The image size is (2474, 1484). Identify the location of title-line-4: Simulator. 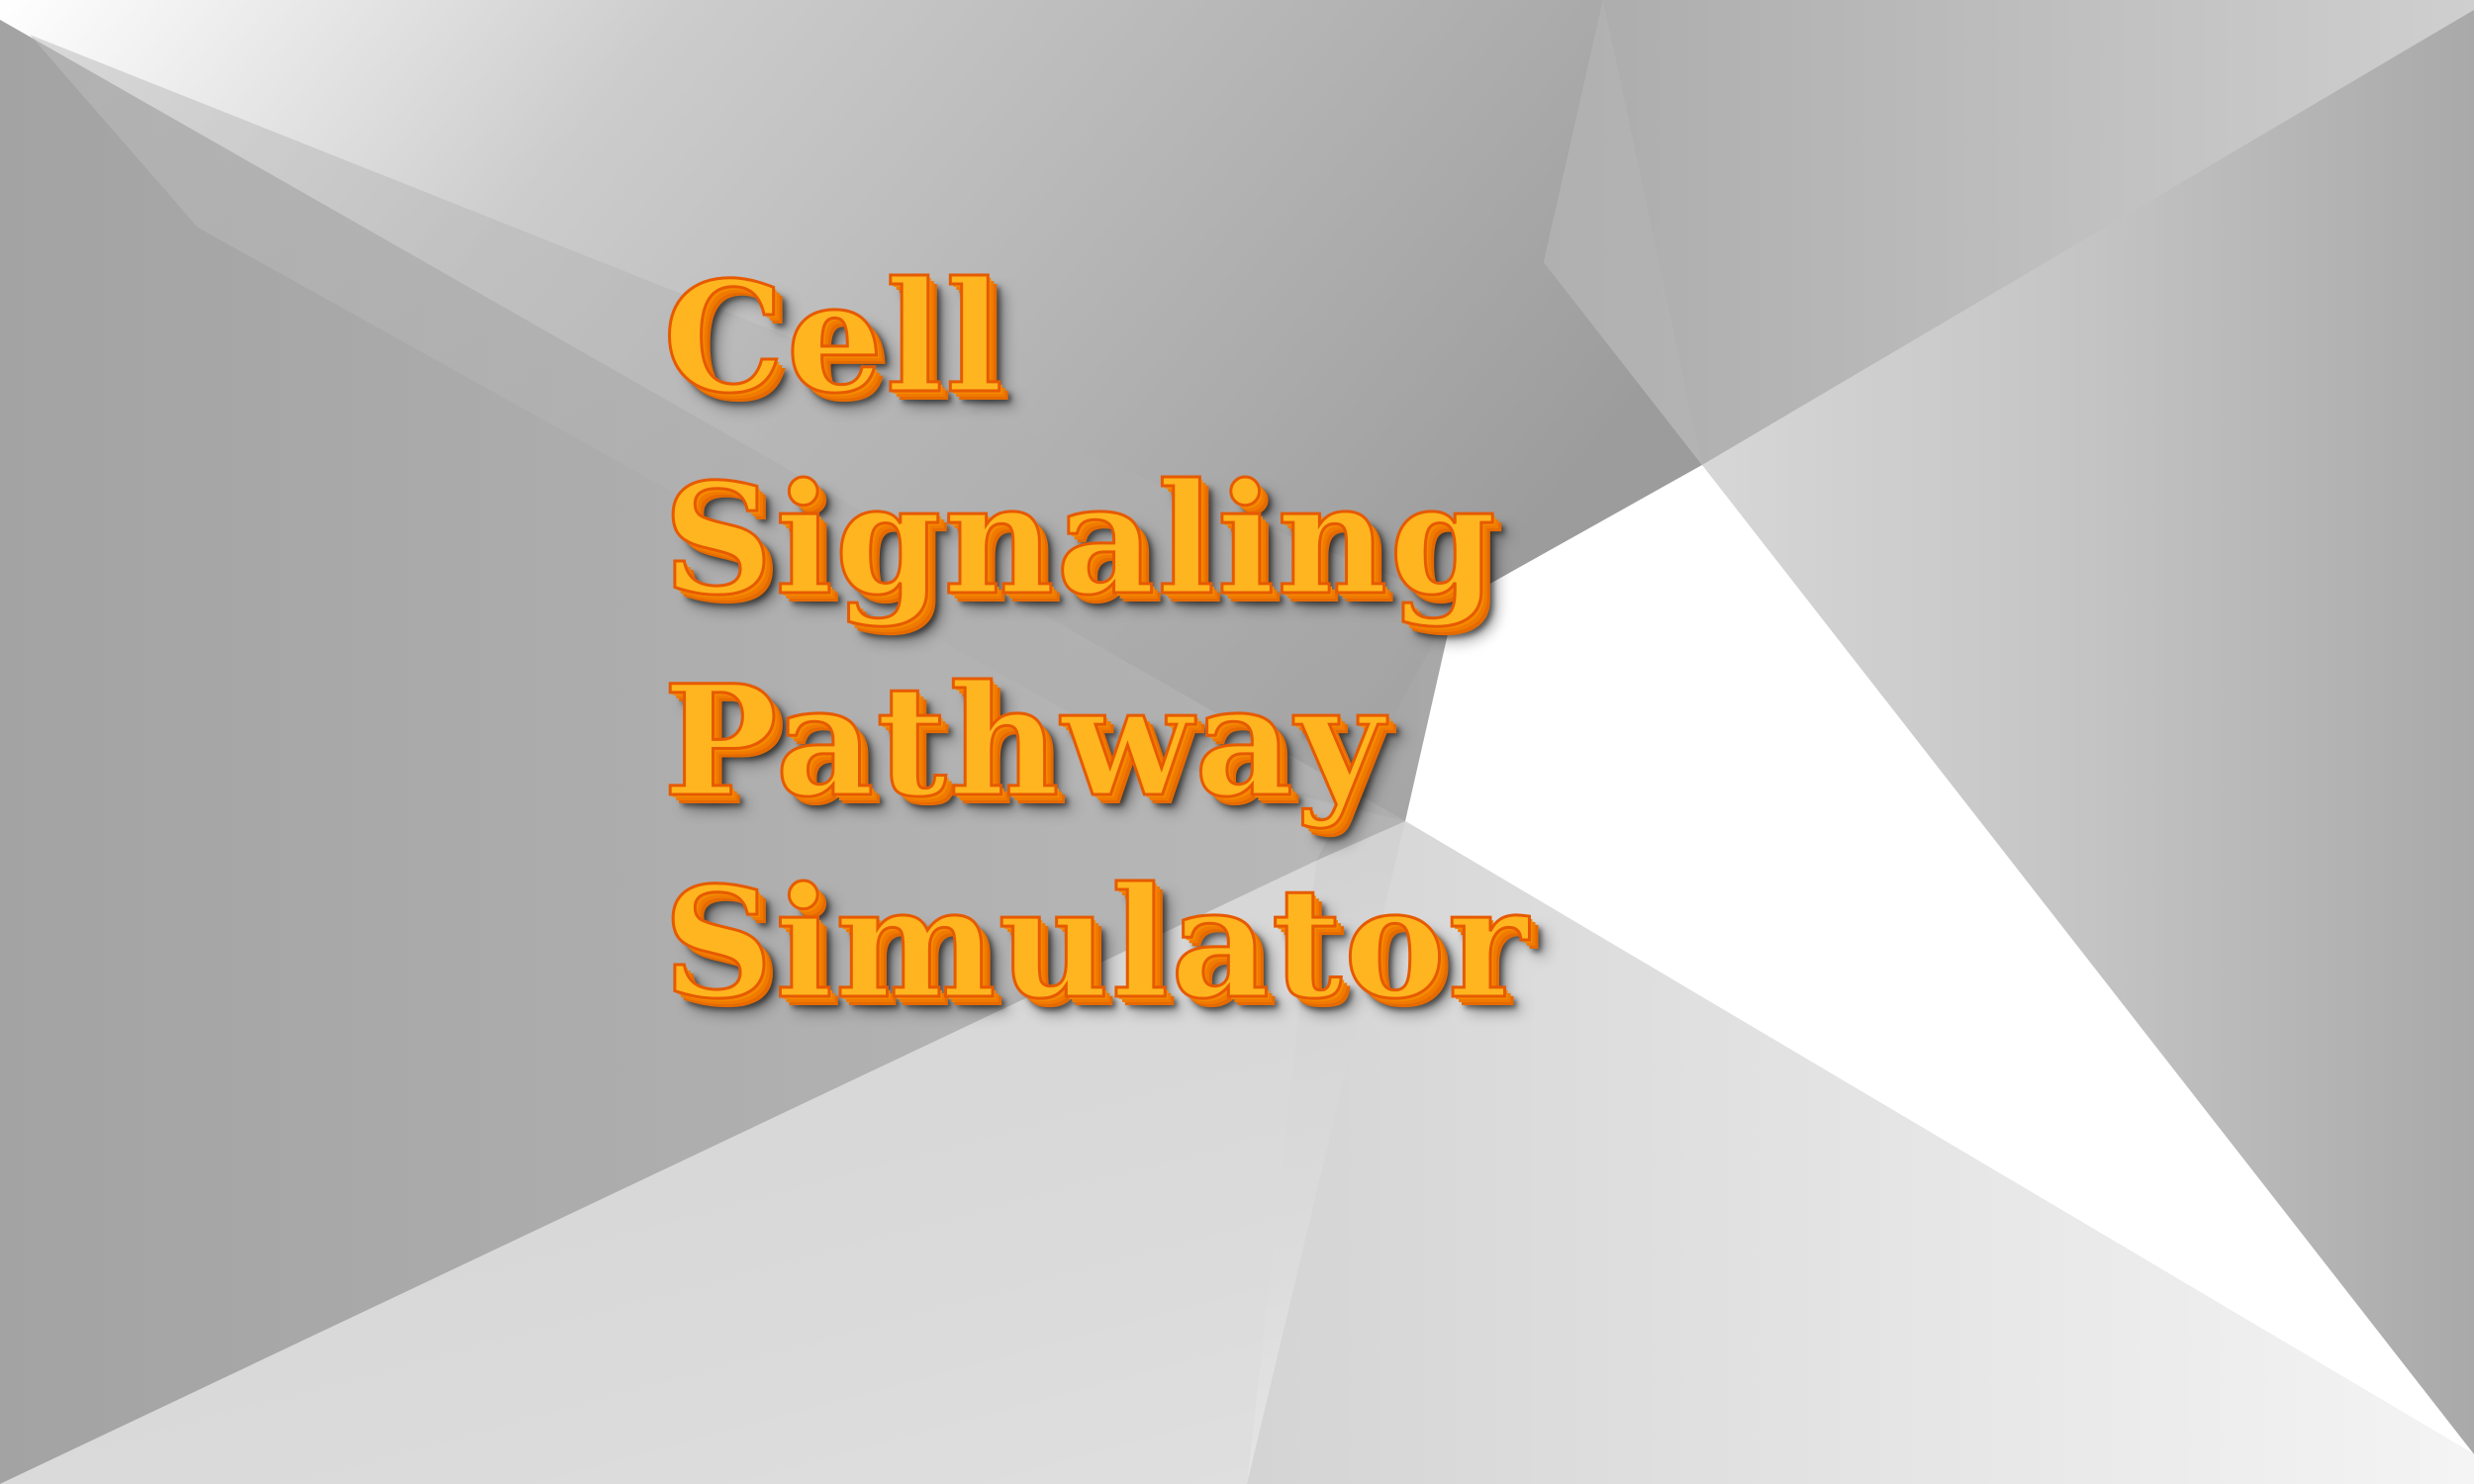
(1096, 944).